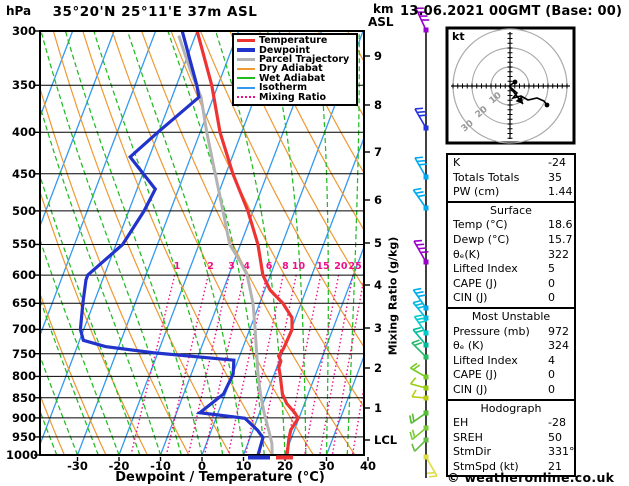  I want to click on indices-row-label: StmSpd (kt), so click(486, 466).